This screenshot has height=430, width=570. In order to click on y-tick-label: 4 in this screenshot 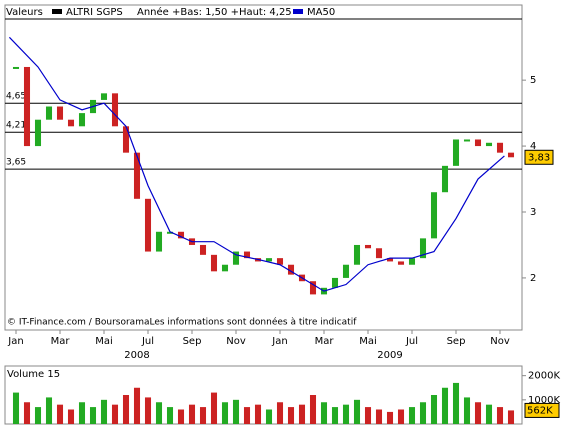, I will do `click(533, 146)`.